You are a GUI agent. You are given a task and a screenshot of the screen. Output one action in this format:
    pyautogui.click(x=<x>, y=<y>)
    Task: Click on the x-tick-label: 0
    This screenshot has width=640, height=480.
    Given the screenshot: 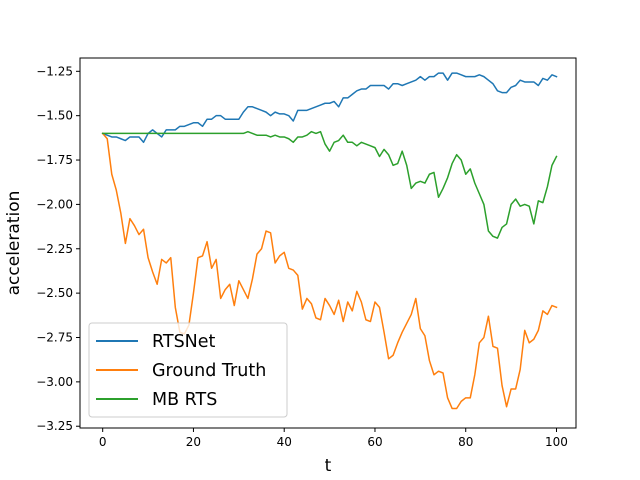 What is the action you would take?
    pyautogui.click(x=103, y=442)
    